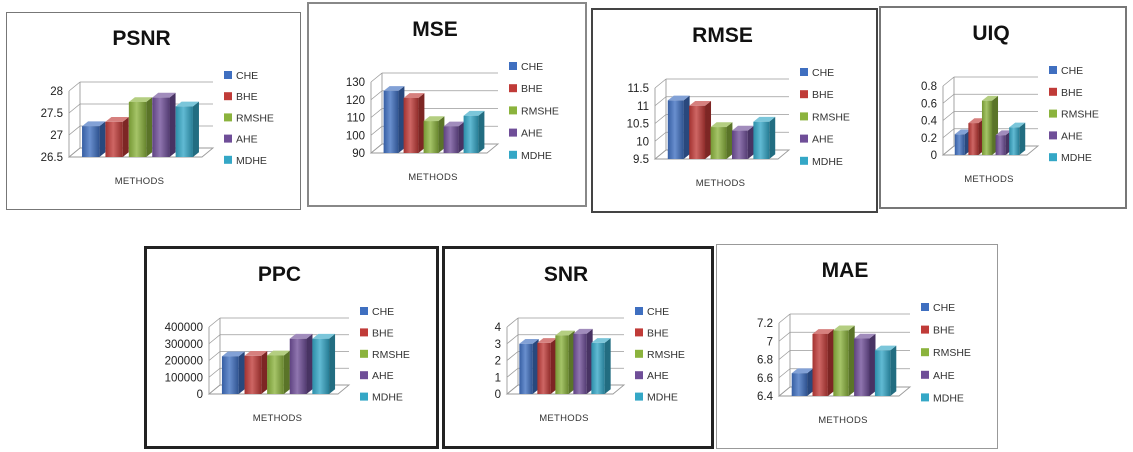  What do you see at coordinates (52, 114) in the screenshot?
I see `y-tick-label: 27.5` at bounding box center [52, 114].